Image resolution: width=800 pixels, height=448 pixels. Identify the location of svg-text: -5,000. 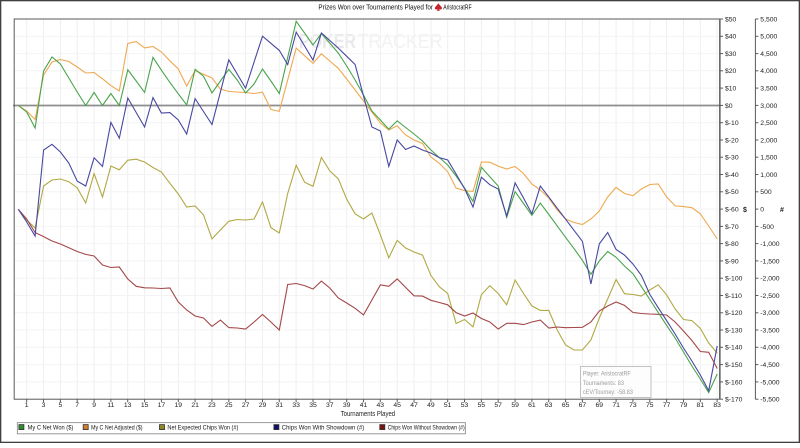
(769, 382).